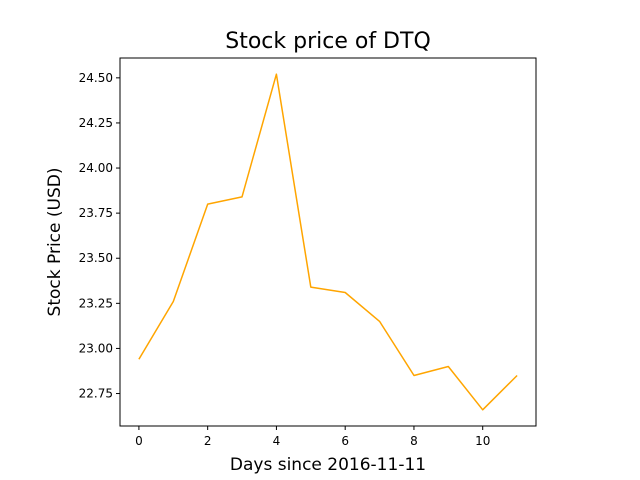 This screenshot has height=480, width=640. I want to click on y-axis: 22.75 23.00 23.25 23.50 23.75 24.00 24.25 24.50, so click(99, 236).